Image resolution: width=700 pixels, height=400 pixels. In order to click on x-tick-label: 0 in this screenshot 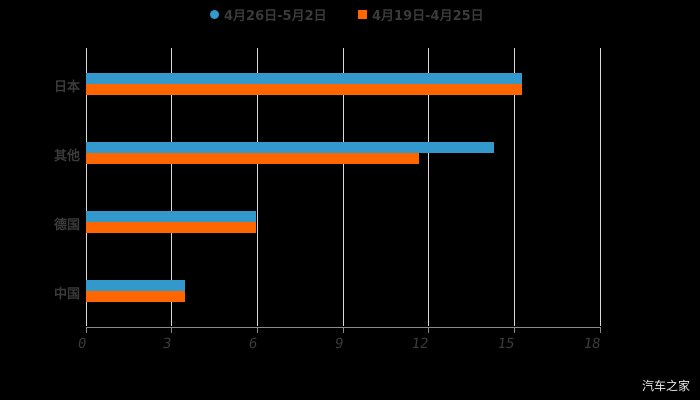, I will do `click(82, 344)`.